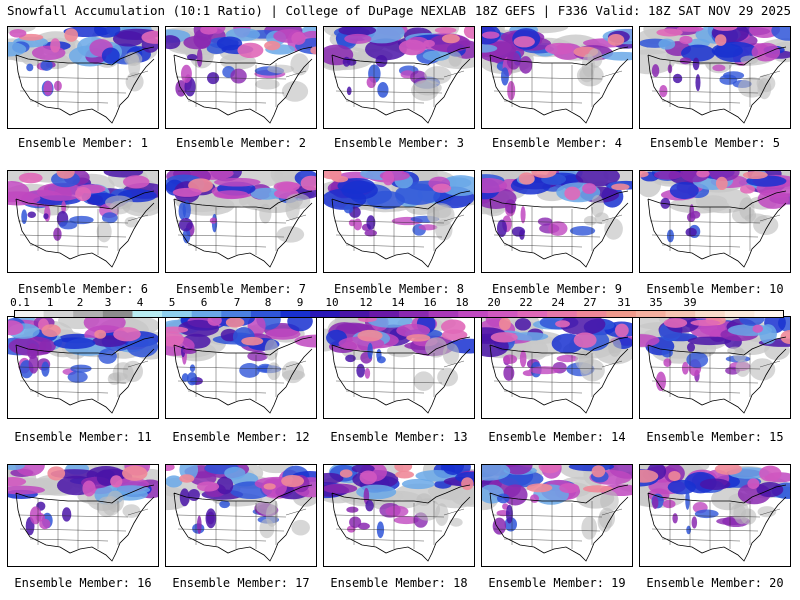 This screenshot has width=800, height=600. Describe the element at coordinates (332, 302) in the screenshot. I see `colorbar-tick-label: 10` at that location.